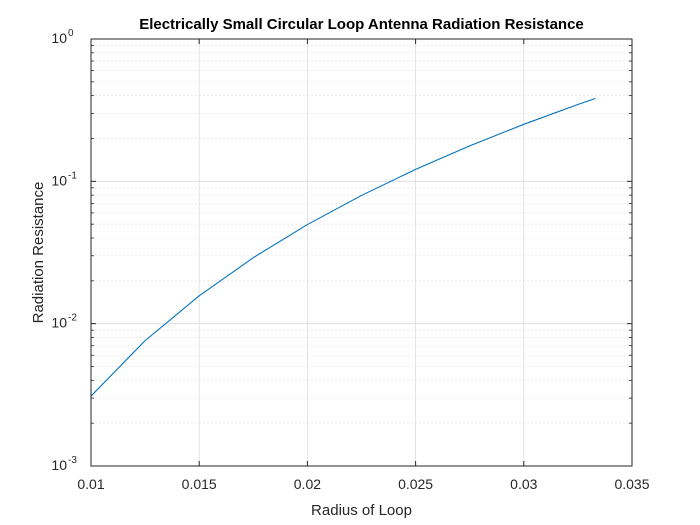  I want to click on y-axis-label: Radiation Resistance, so click(38, 253).